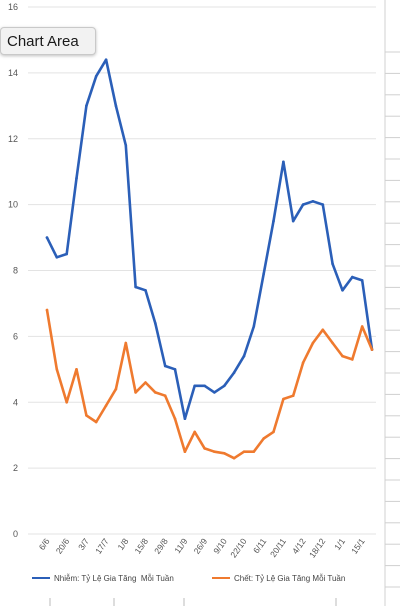 This screenshot has height=606, width=400. Describe the element at coordinates (15, 534) in the screenshot. I see `y-tick-label: 0` at that location.